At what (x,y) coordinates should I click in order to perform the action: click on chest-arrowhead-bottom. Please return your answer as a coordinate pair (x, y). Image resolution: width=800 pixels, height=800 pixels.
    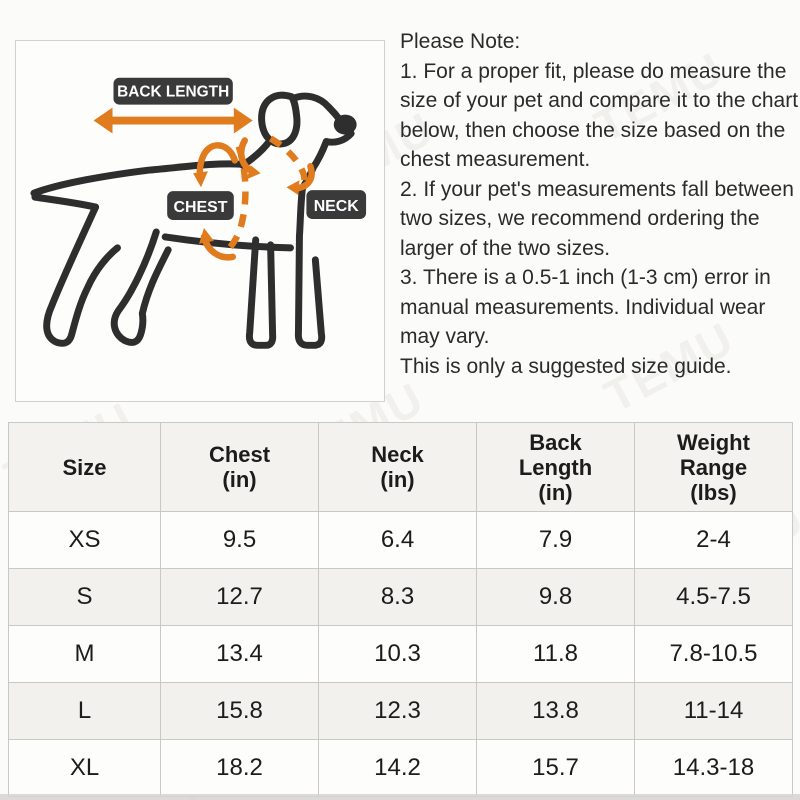
    Looking at the image, I should click on (206, 235).